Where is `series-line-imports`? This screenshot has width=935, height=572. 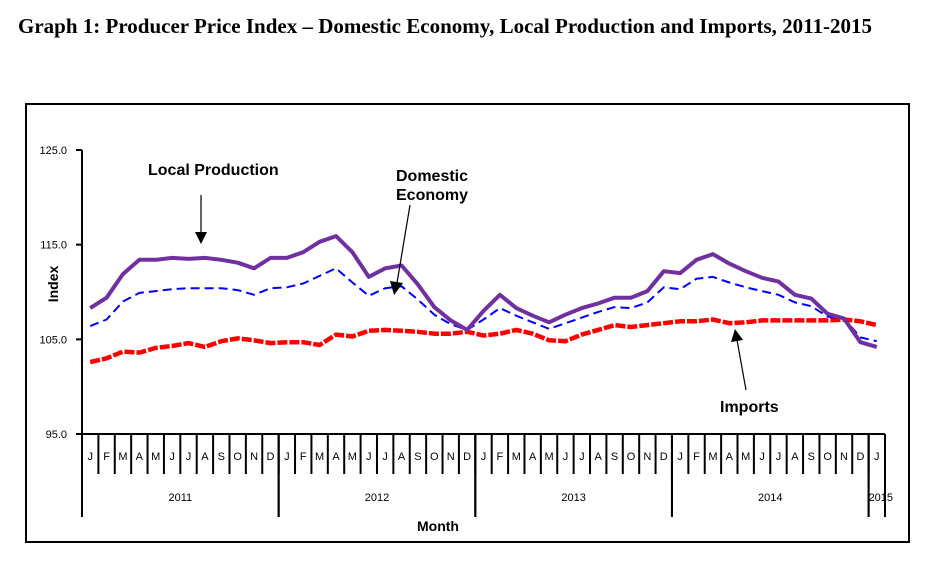
series-line-imports is located at coordinates (483, 341).